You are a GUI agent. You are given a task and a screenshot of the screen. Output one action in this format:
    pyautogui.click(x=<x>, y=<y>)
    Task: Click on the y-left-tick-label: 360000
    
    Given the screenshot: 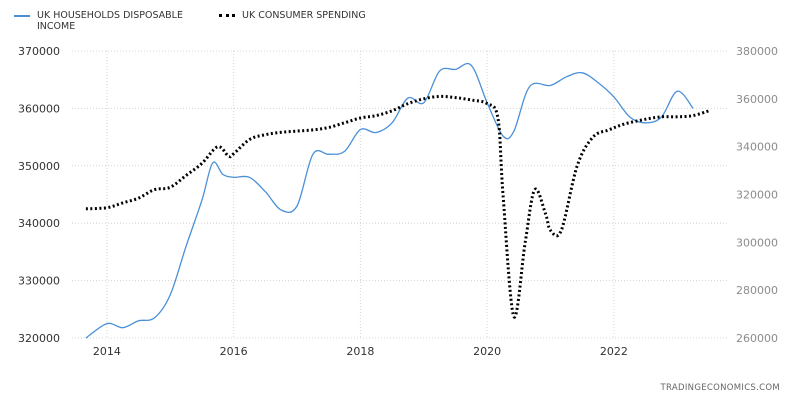 What is the action you would take?
    pyautogui.click(x=39, y=108)
    